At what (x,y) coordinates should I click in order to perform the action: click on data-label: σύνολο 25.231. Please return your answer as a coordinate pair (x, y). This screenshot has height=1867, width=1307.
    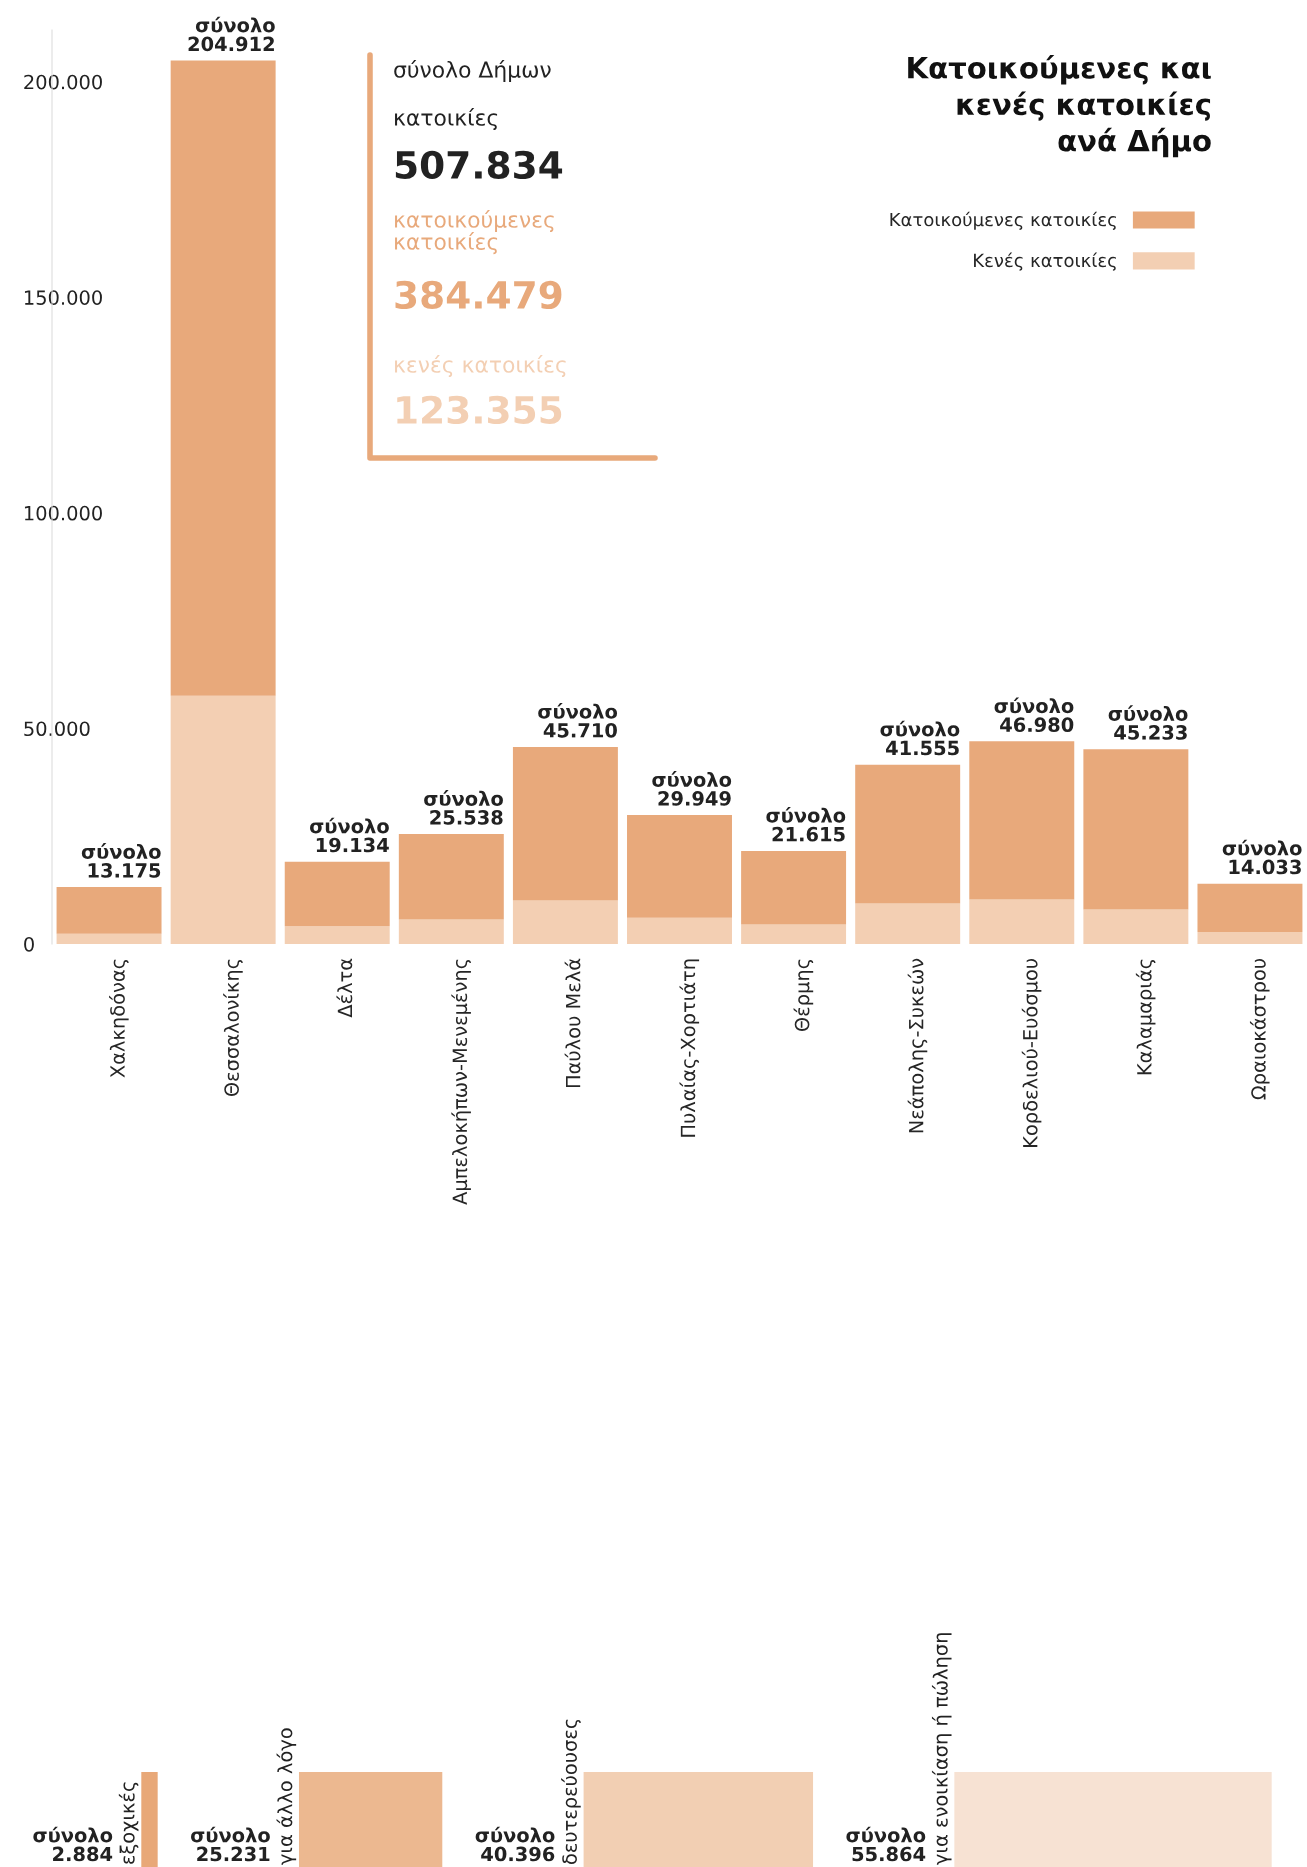
    Looking at the image, I should click on (230, 1844).